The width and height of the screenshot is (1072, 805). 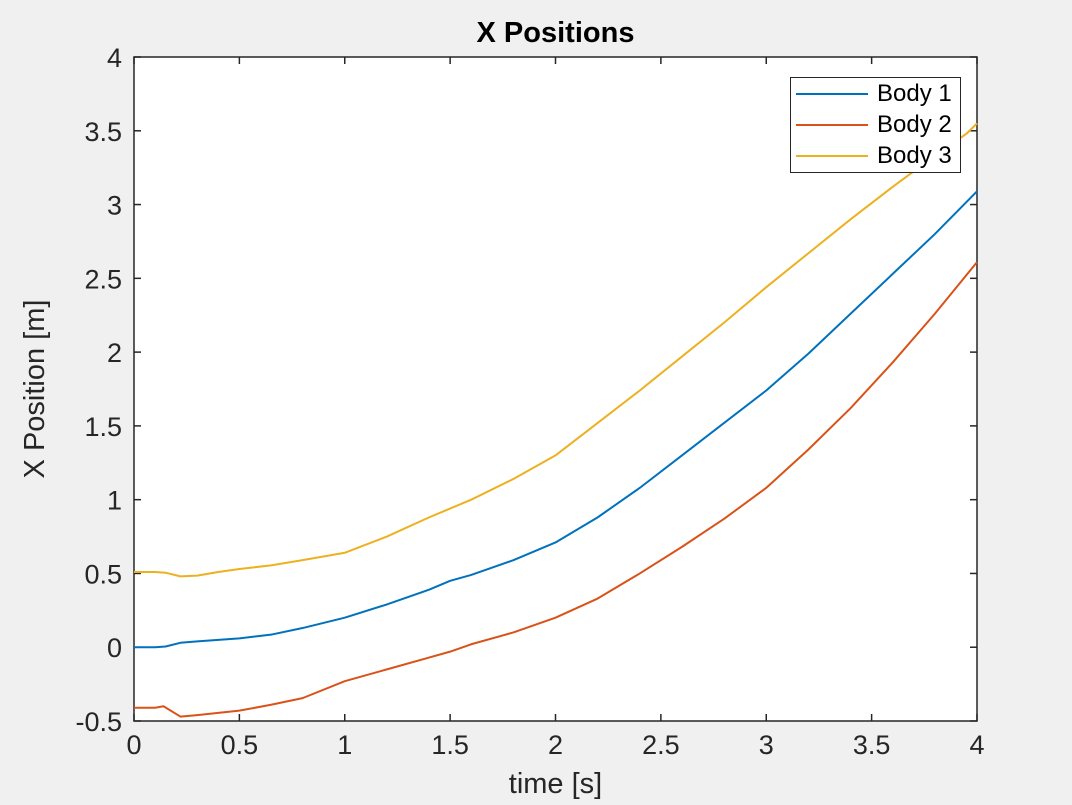 What do you see at coordinates (103, 574) in the screenshot?
I see `y-tick-label: 0.5` at bounding box center [103, 574].